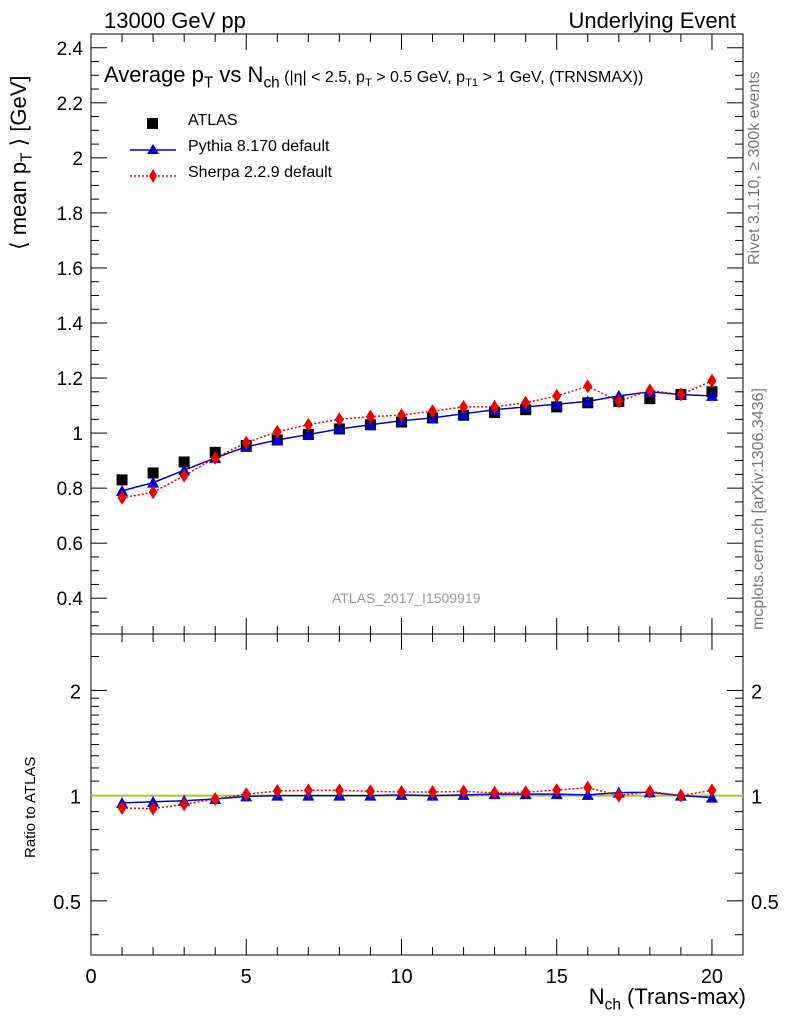 The image size is (786, 1024). I want to click on legend-entry-pythia: Pythia 8.170 default, so click(260, 149).